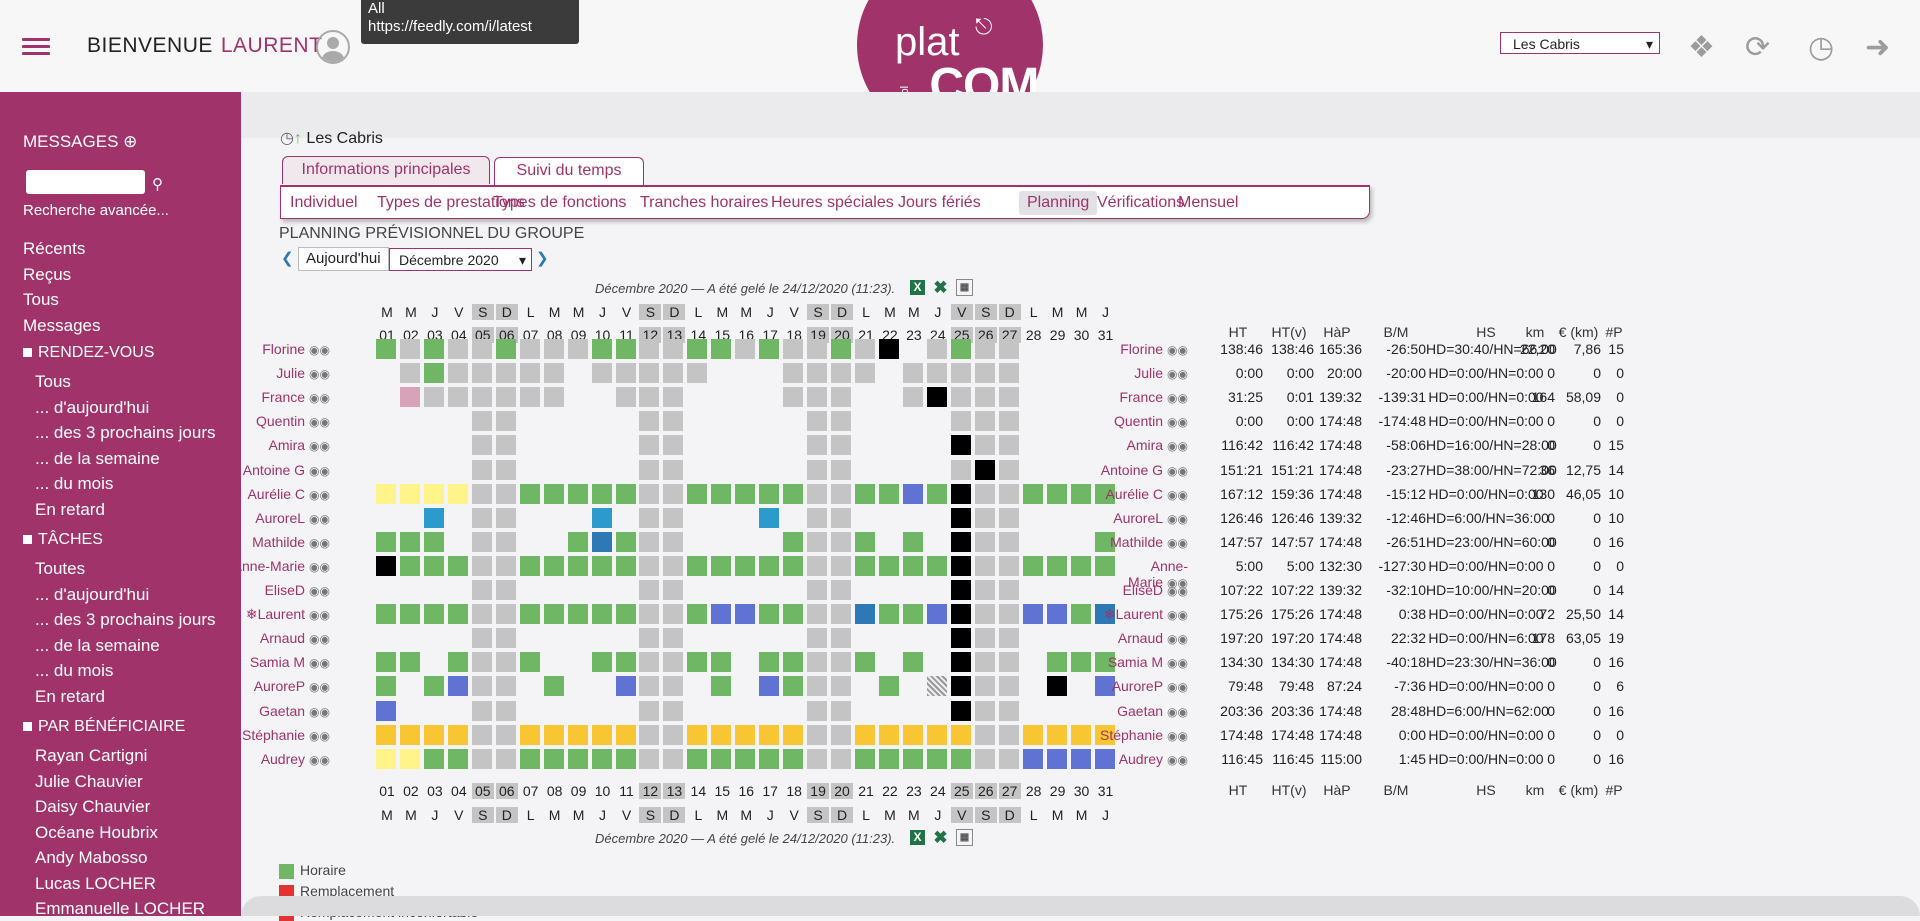 The width and height of the screenshot is (1920, 921). What do you see at coordinates (1141, 202) in the screenshot?
I see `subtab-v-rifications: Vérifications` at bounding box center [1141, 202].